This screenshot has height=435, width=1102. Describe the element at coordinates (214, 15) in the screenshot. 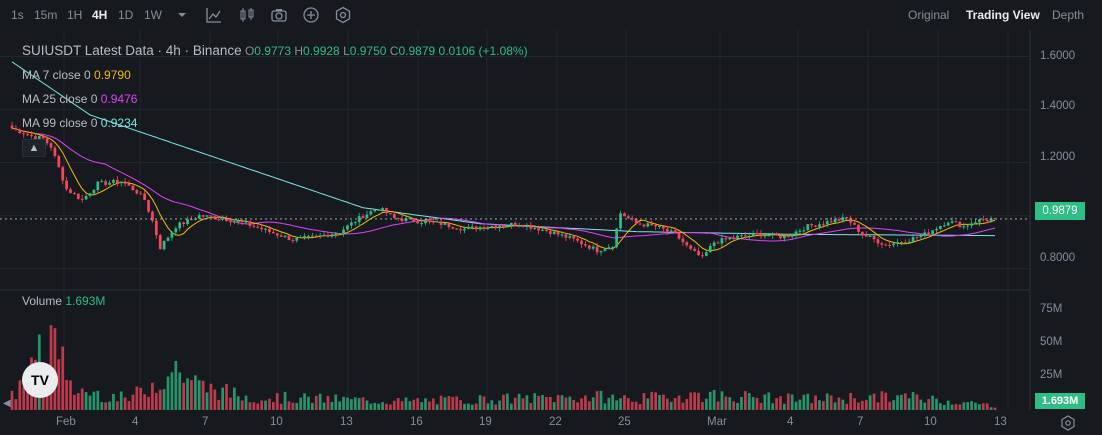

I see `indicator-icon` at that location.